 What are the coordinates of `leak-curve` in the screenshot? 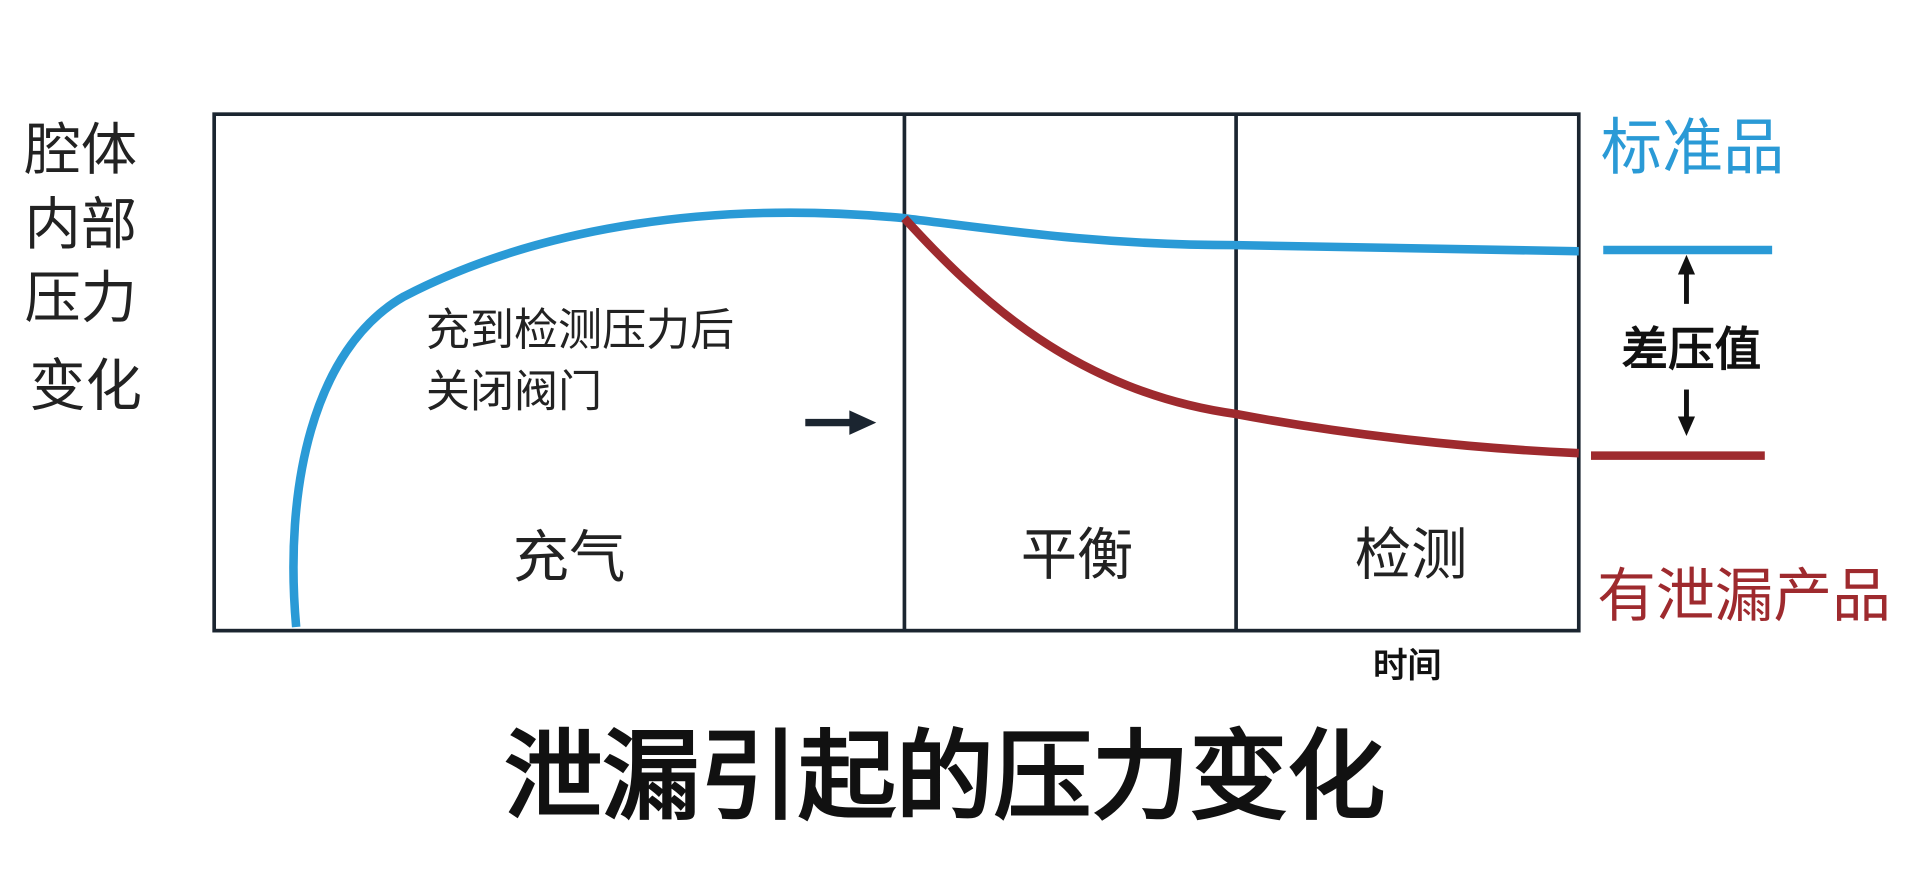 It's located at (1240, 336).